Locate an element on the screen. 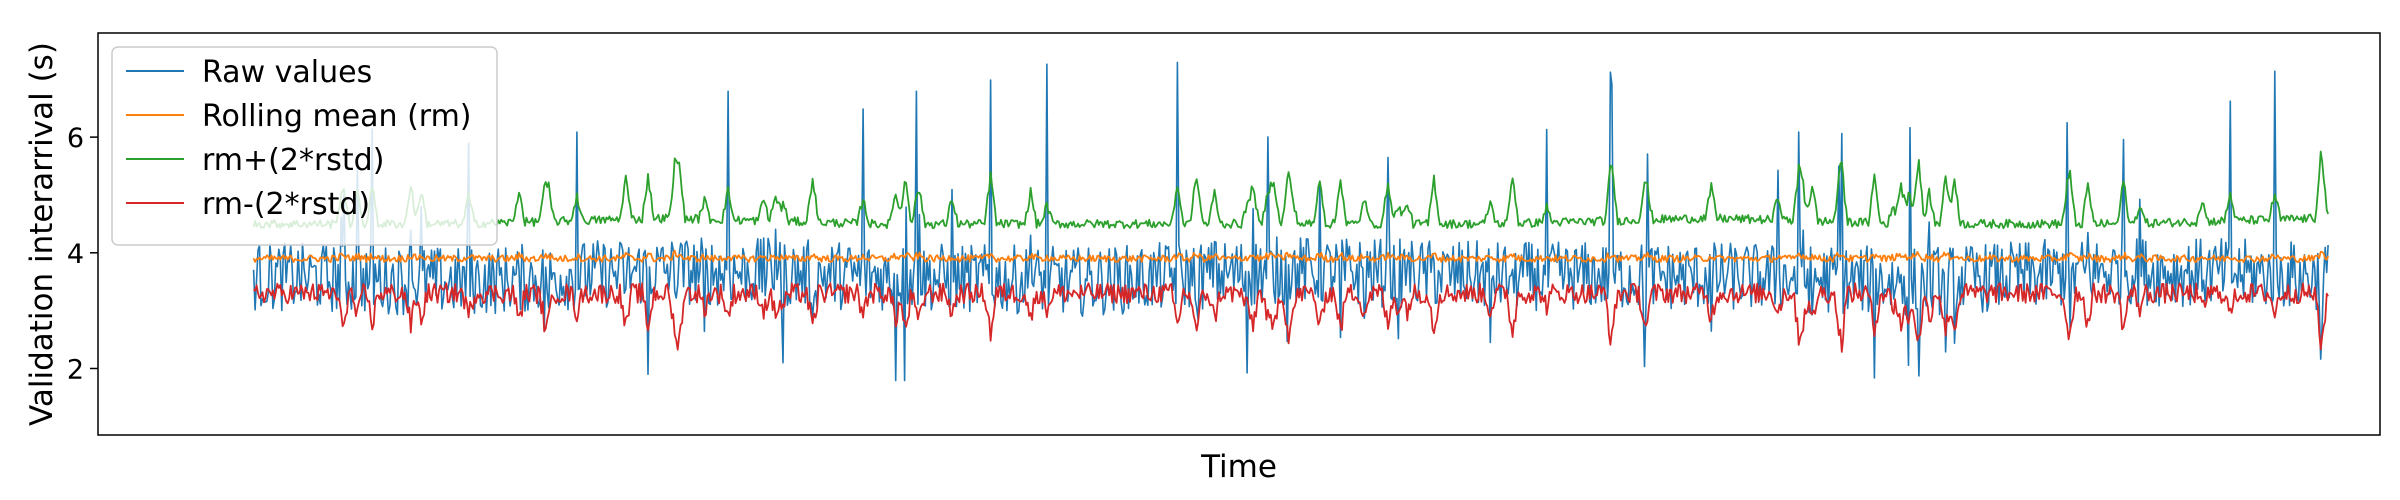 This screenshot has height=500, width=2400. y-tick-label: 4 is located at coordinates (75, 254).